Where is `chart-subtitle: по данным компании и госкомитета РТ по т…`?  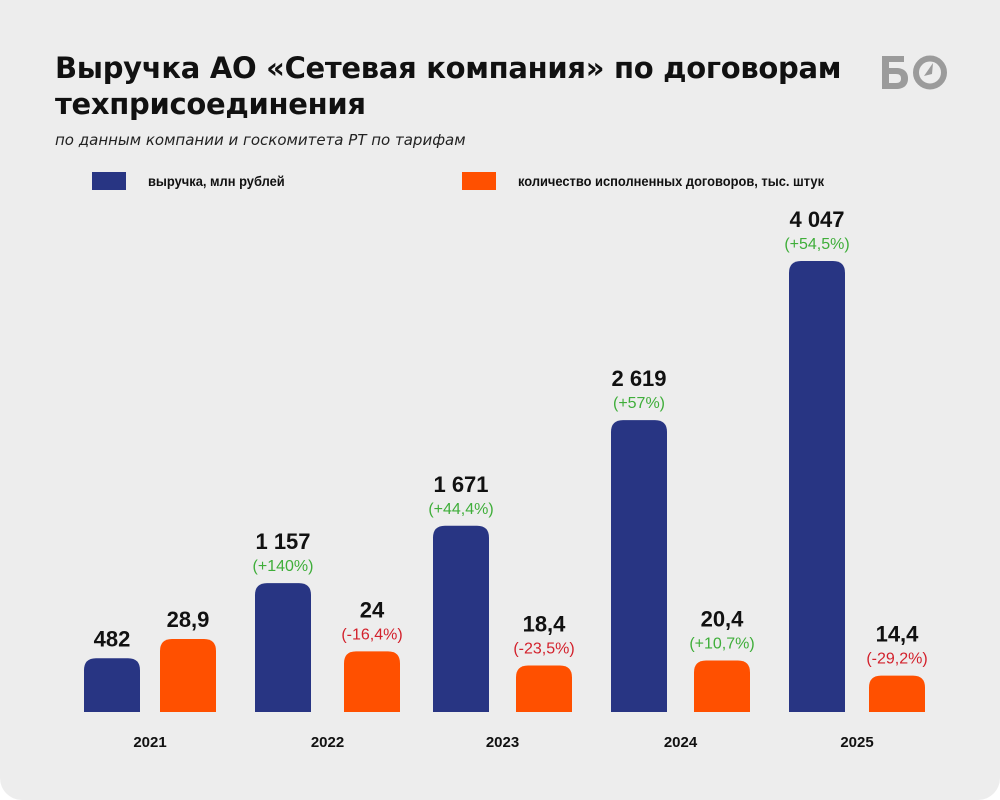 chart-subtitle: по данным компании и госкомитета РТ по т… is located at coordinates (260, 140).